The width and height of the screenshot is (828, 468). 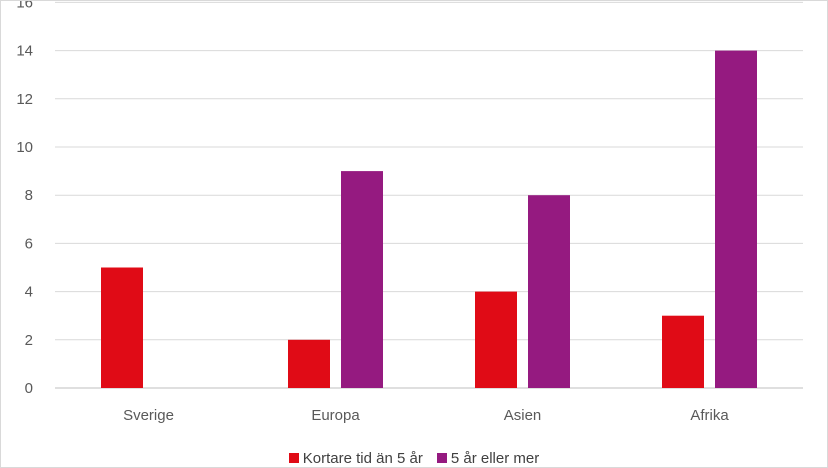 What do you see at coordinates (495, 458) in the screenshot?
I see `legend-label-series-2: 5 år eller mer` at bounding box center [495, 458].